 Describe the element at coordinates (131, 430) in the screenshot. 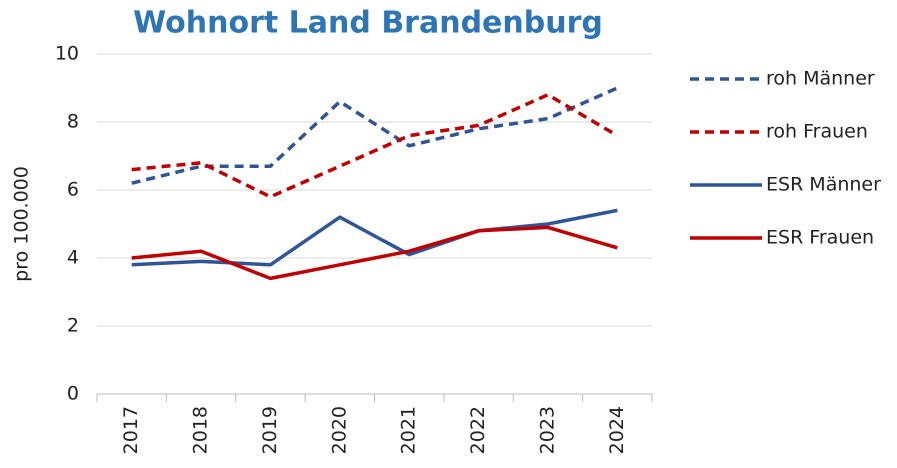

I see `x-tick-label: 2017` at that location.